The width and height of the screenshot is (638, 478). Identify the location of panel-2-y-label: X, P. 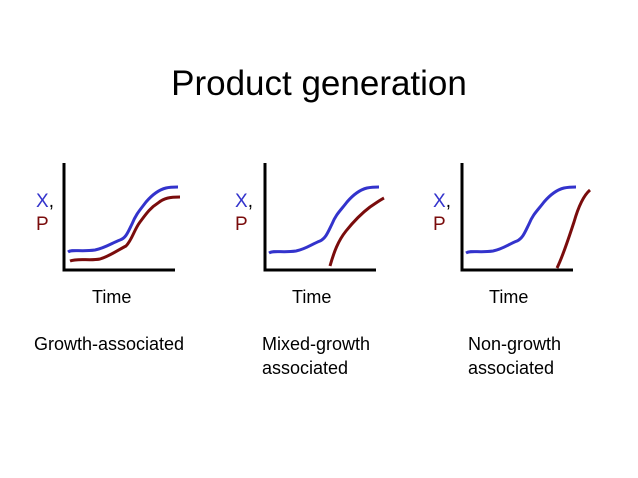
(244, 213).